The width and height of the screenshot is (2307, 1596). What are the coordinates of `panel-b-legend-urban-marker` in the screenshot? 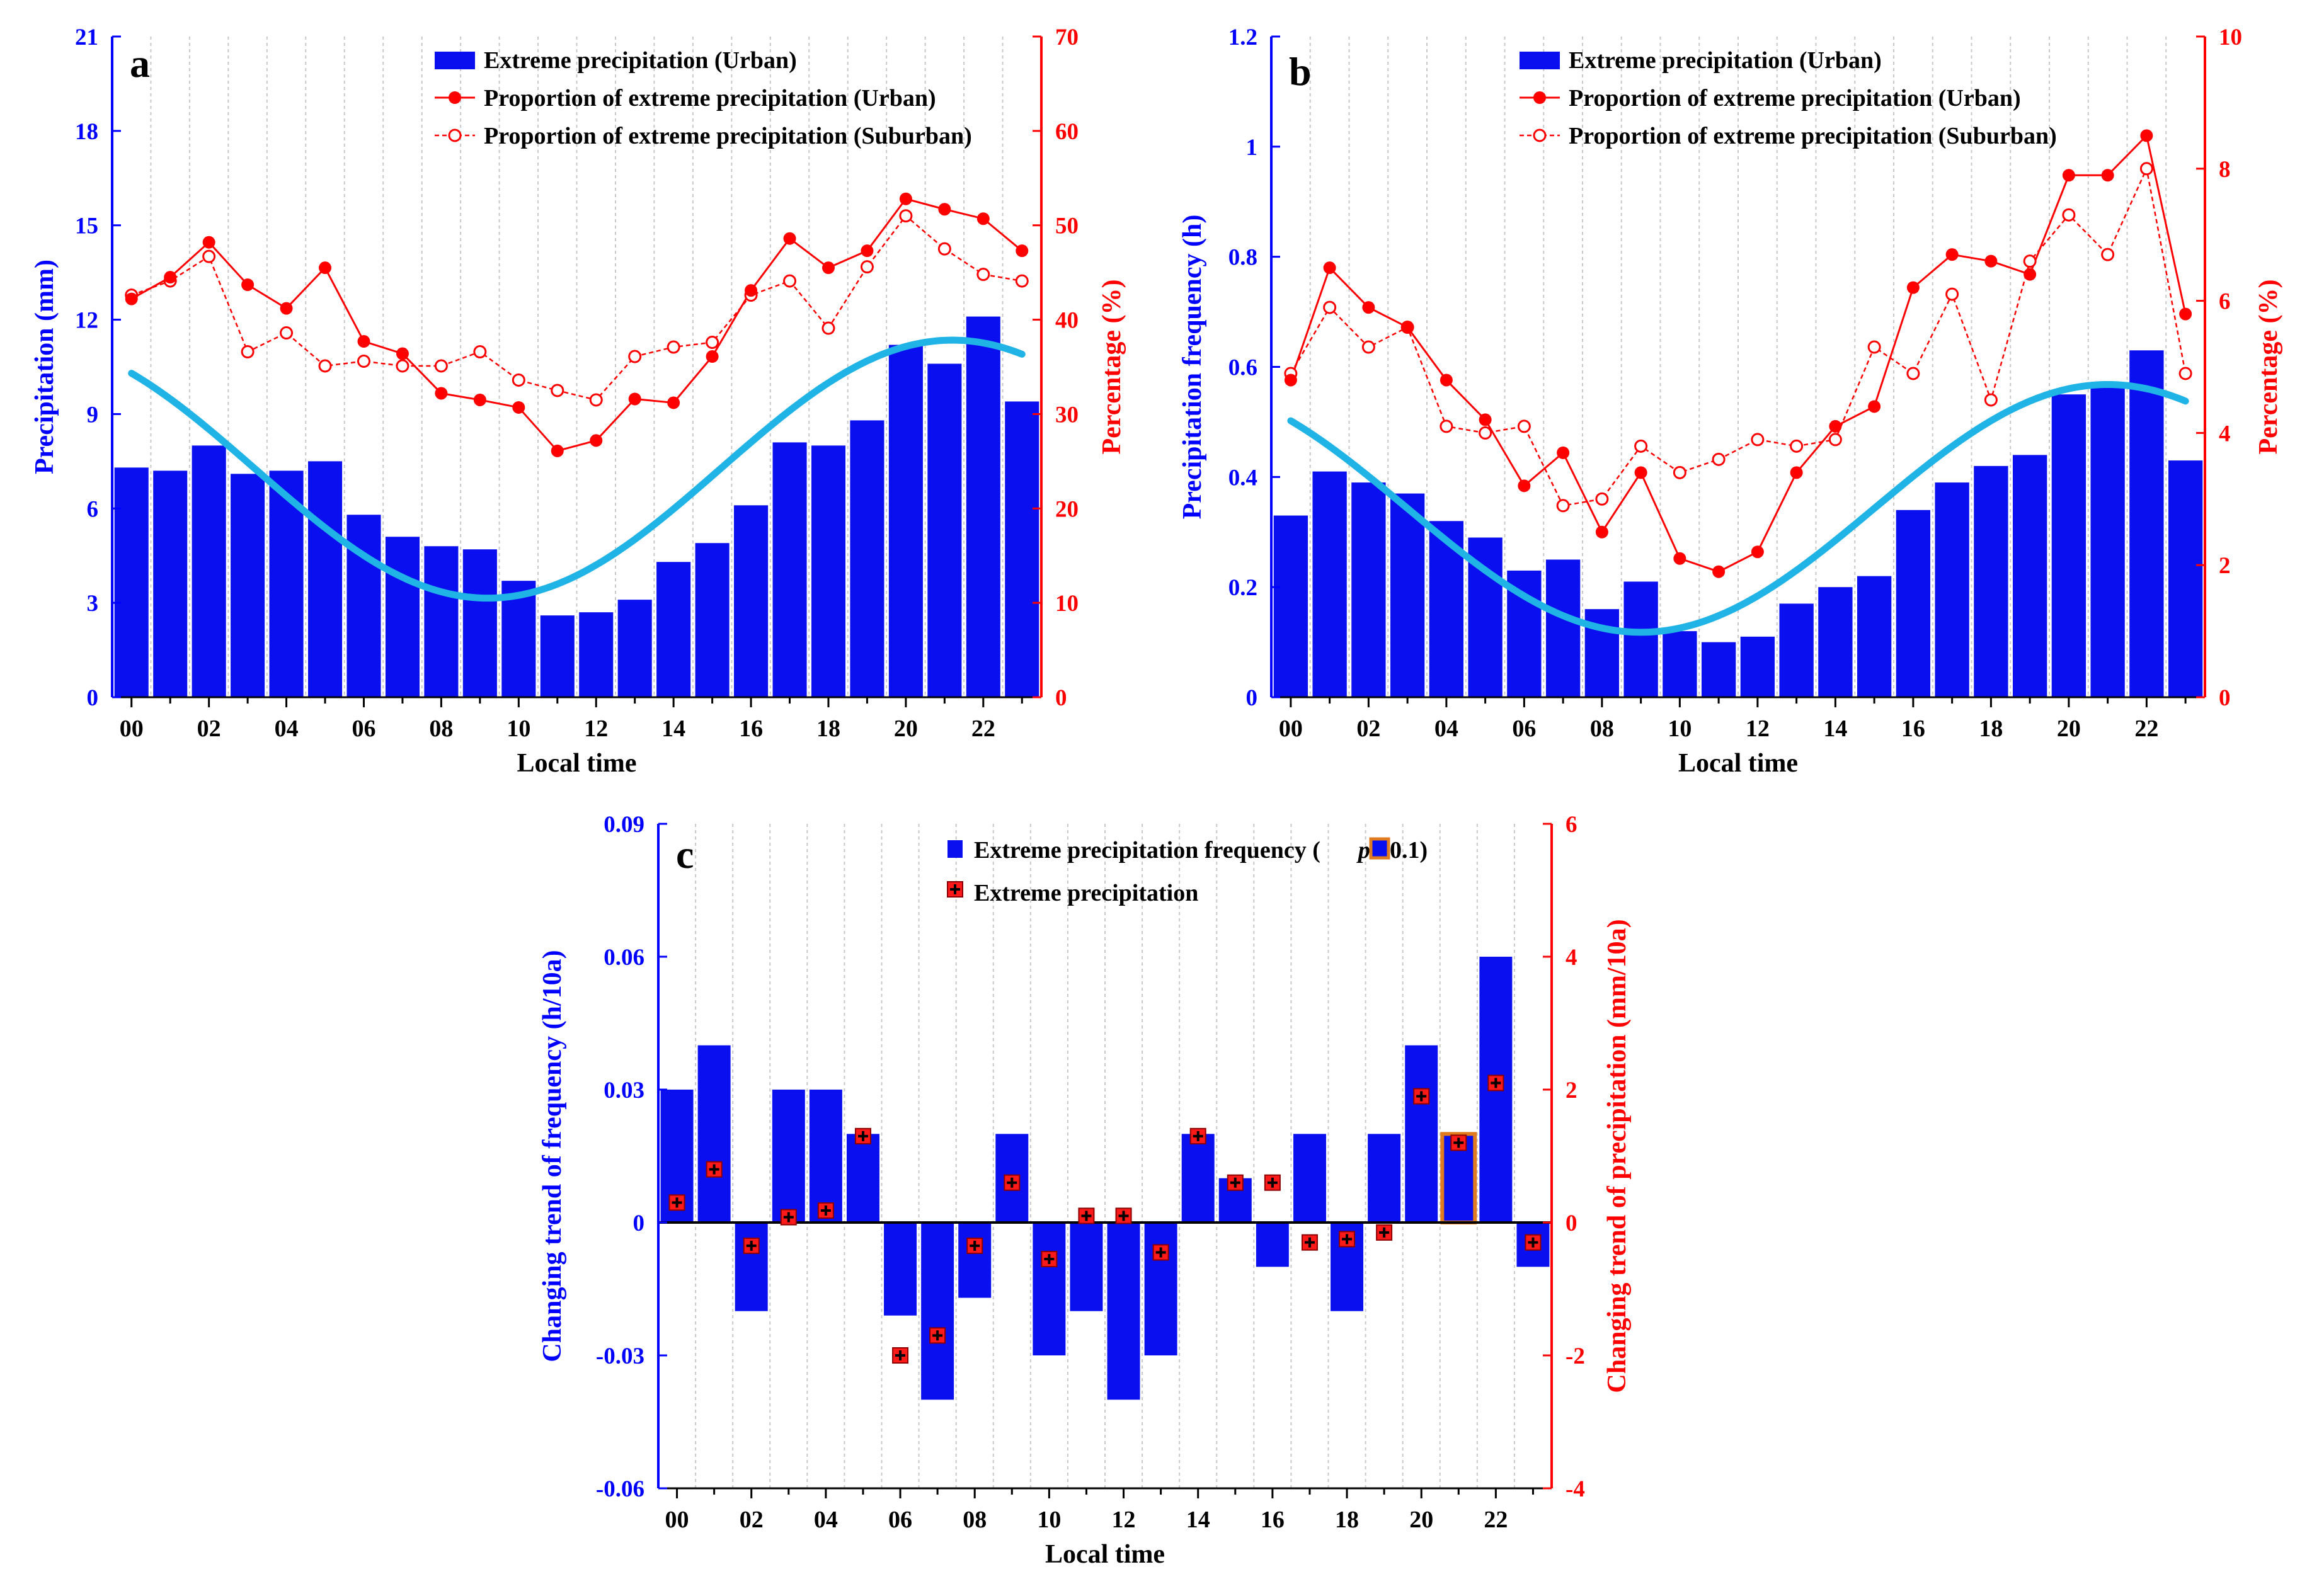 It's located at (1539, 97).